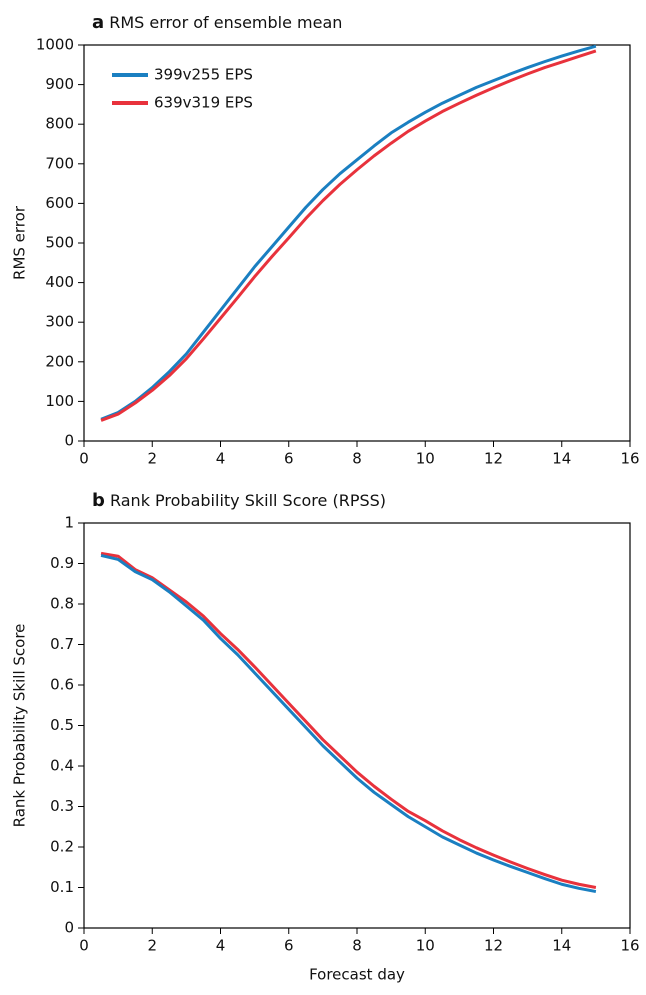 The width and height of the screenshot is (646, 995). What do you see at coordinates (62, 806) in the screenshot?
I see `y-tick-label: 0.3` at bounding box center [62, 806].